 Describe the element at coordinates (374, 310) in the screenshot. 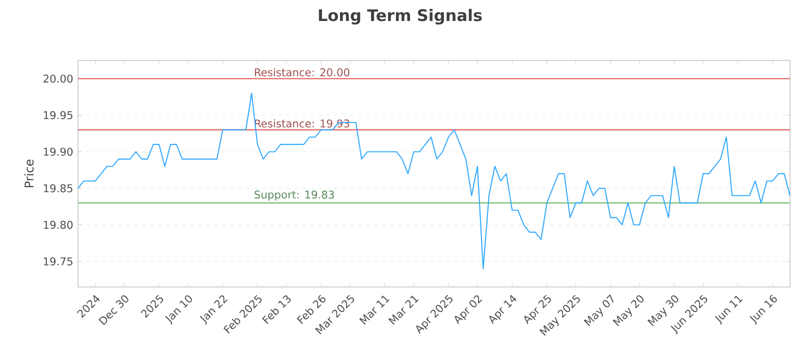

I see `x-tick-label: Mar 11` at that location.